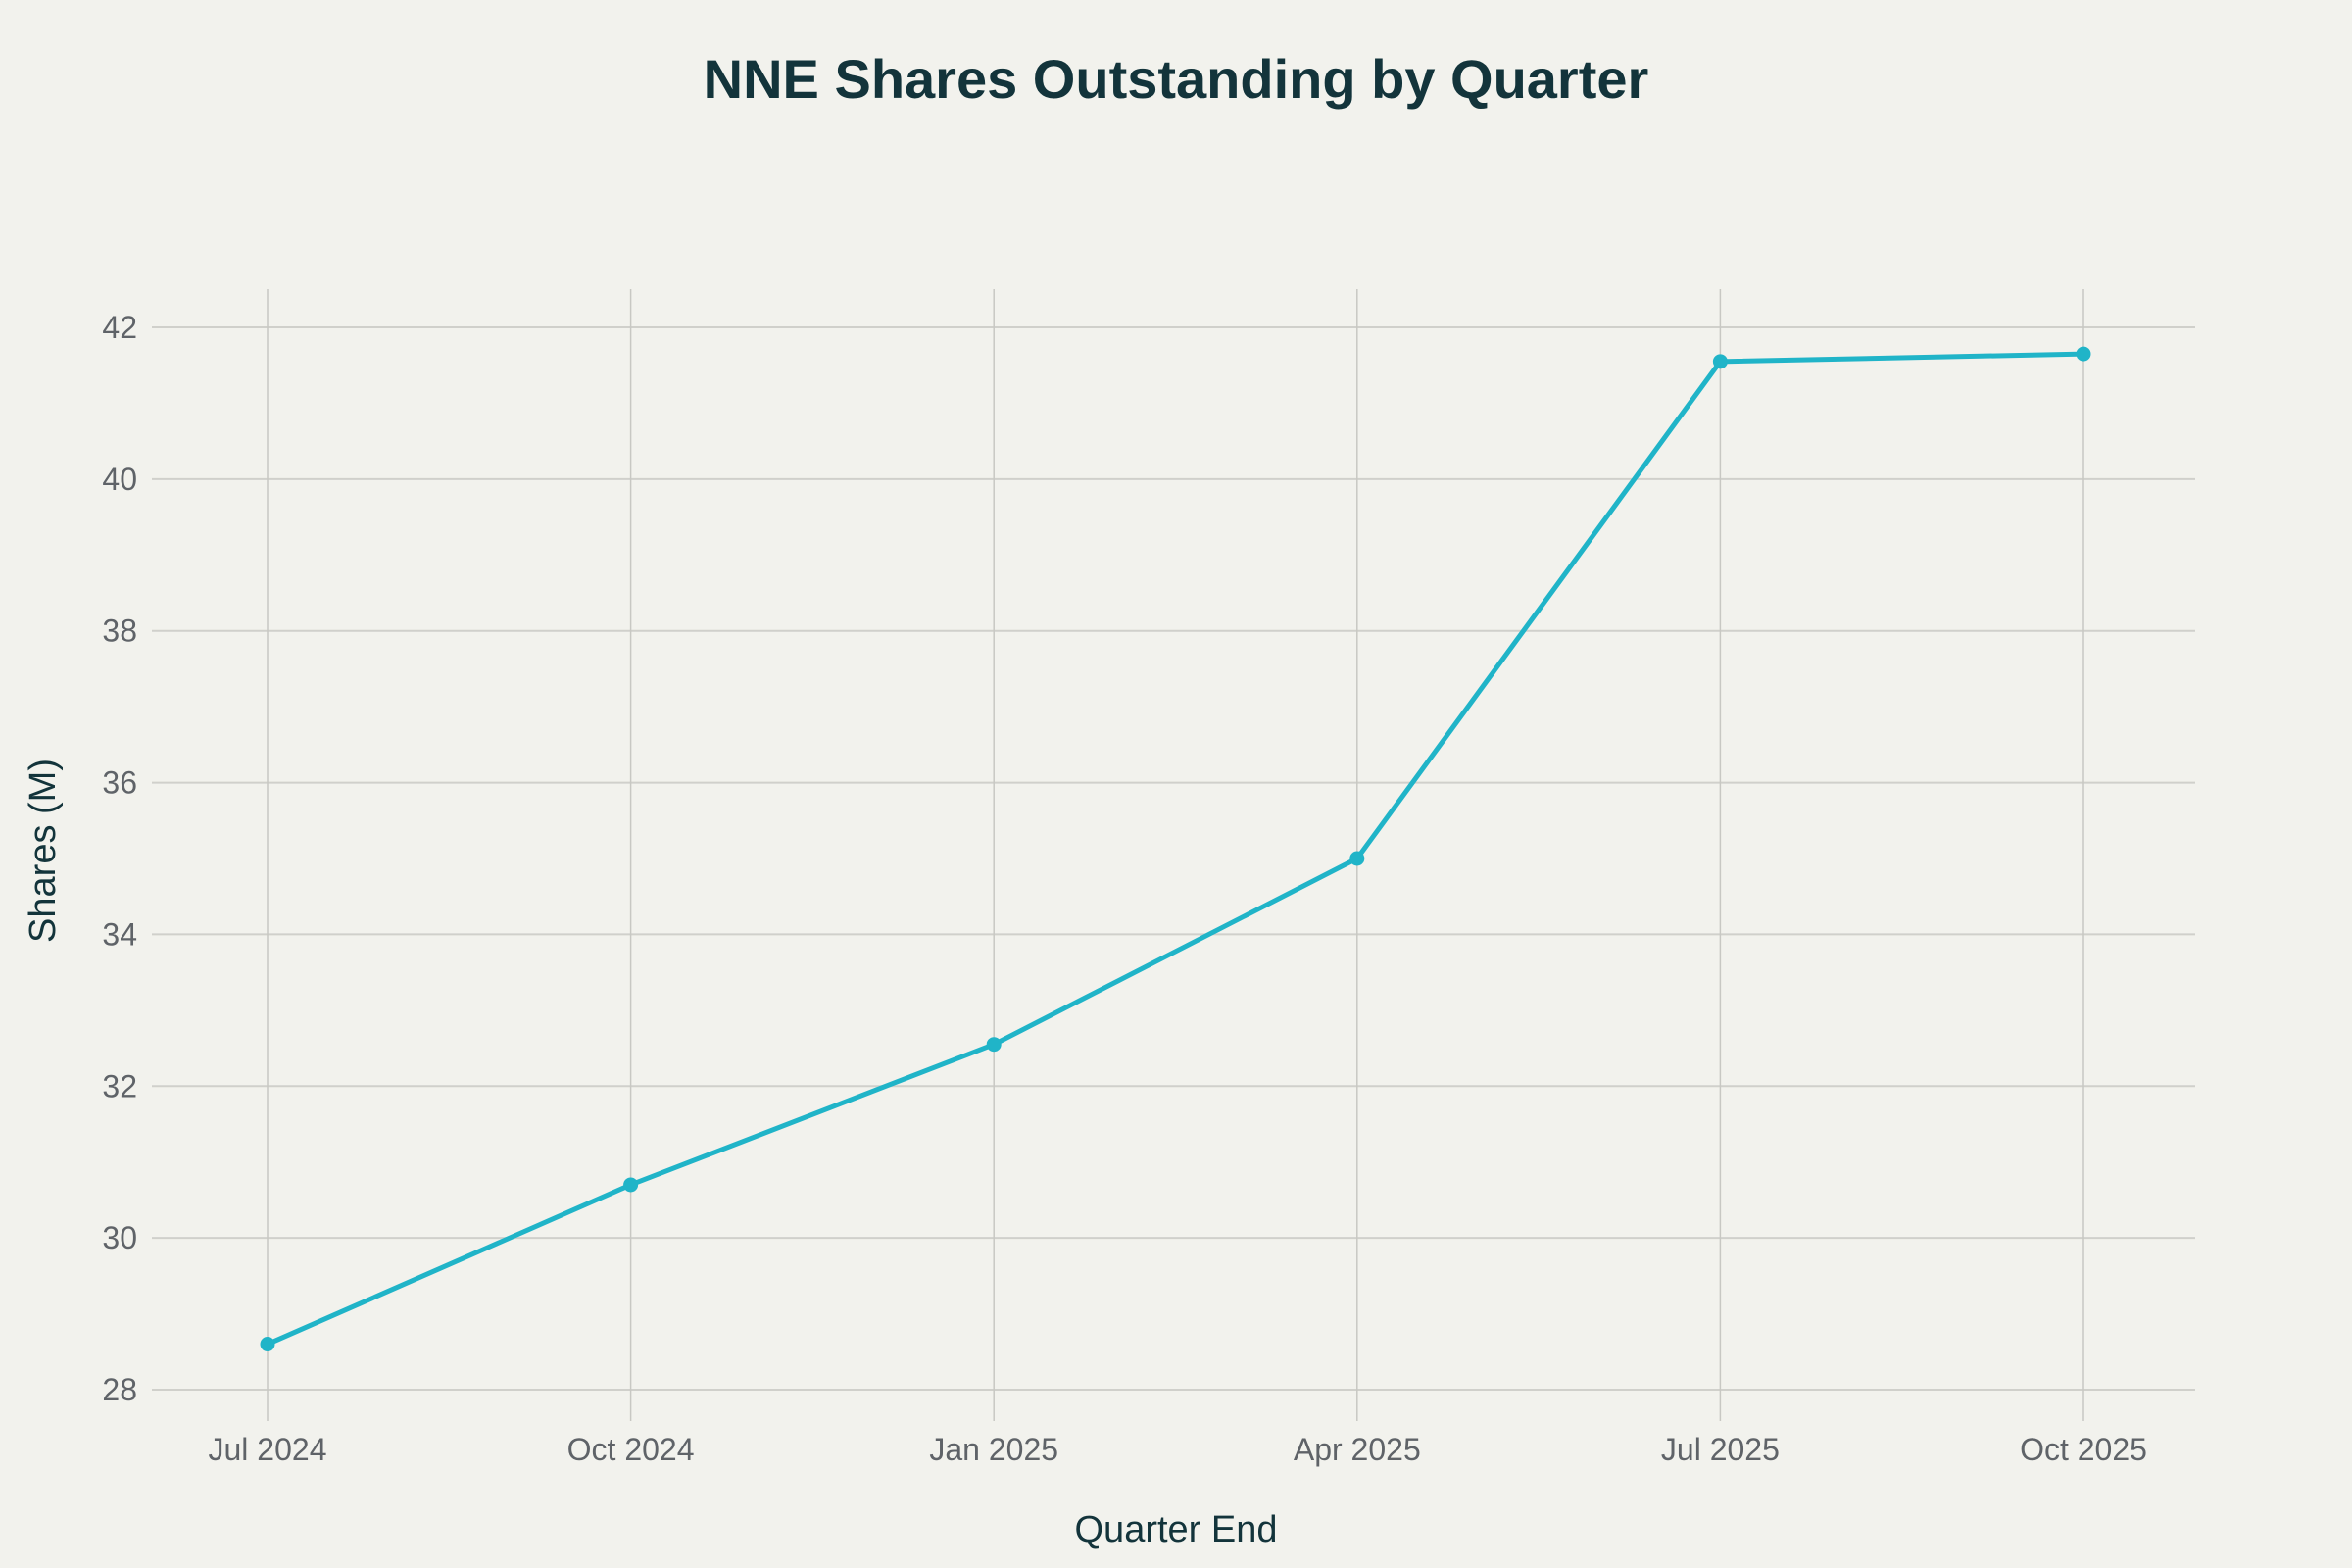  What do you see at coordinates (119, 327) in the screenshot?
I see `y-tick-label: 42` at bounding box center [119, 327].